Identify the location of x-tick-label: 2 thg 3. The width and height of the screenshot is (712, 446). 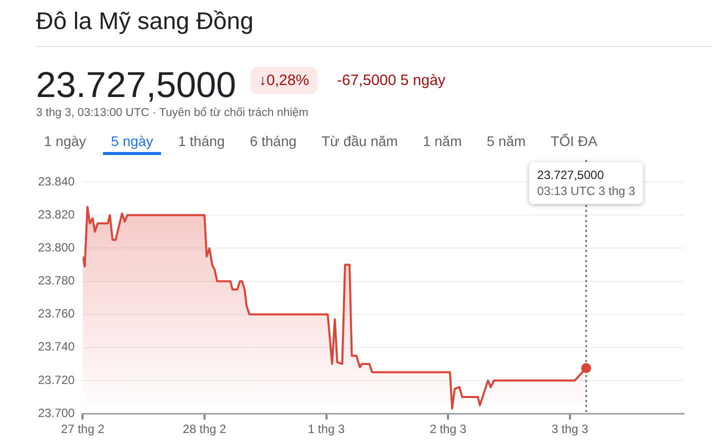
(448, 429).